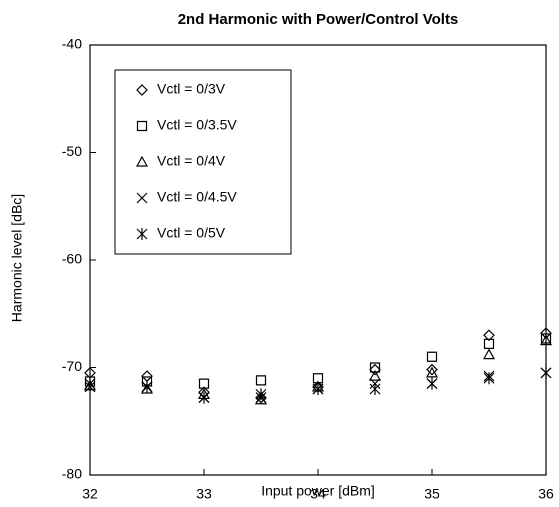  Describe the element at coordinates (90, 494) in the screenshot. I see `x-tick-label: 32` at that location.